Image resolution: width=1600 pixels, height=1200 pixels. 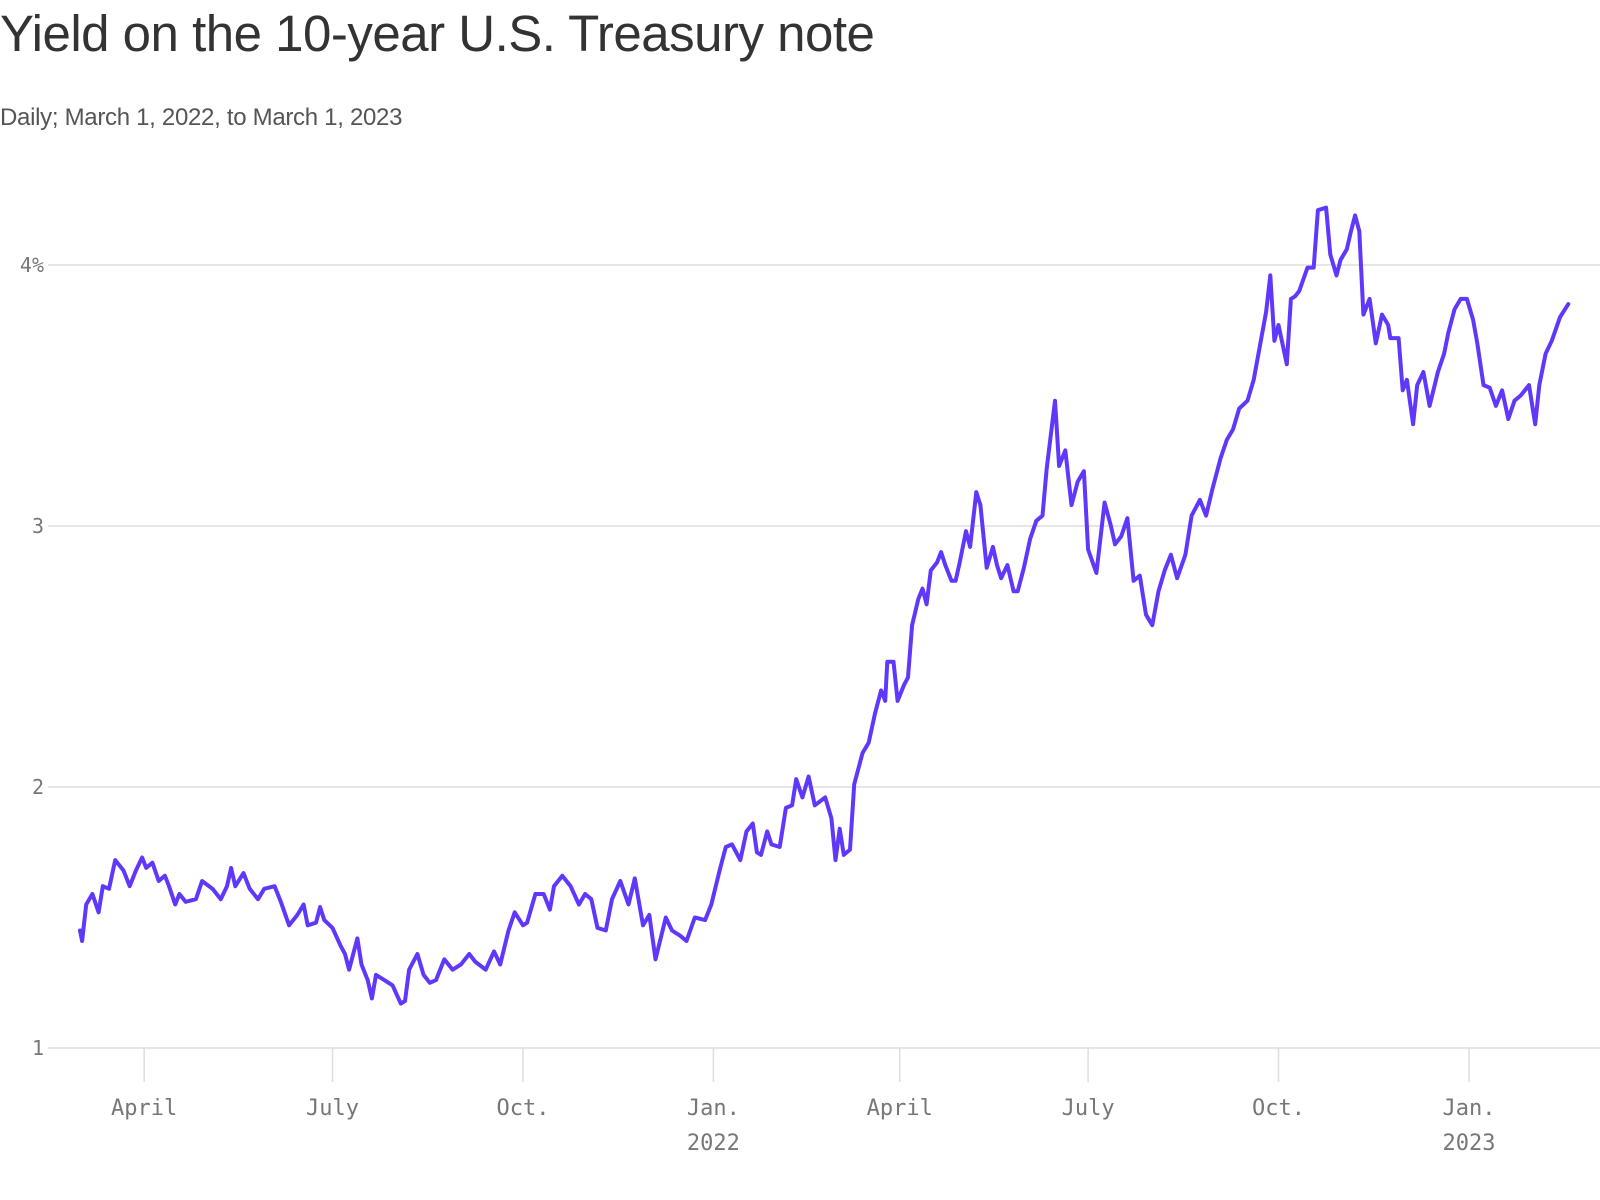 I want to click on x-tick-year-label: 2023, so click(x=1468, y=1143).